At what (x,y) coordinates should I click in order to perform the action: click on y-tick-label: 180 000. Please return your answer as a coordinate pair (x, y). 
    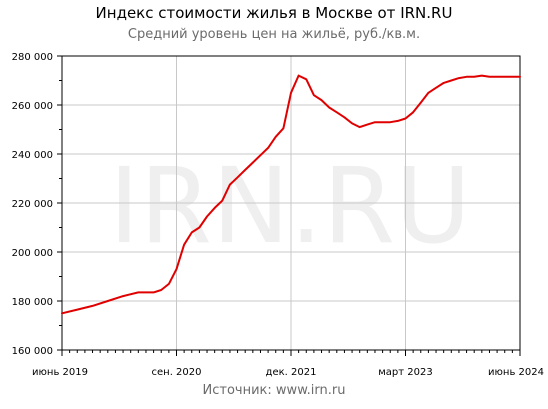
    Looking at the image, I should click on (32, 302).